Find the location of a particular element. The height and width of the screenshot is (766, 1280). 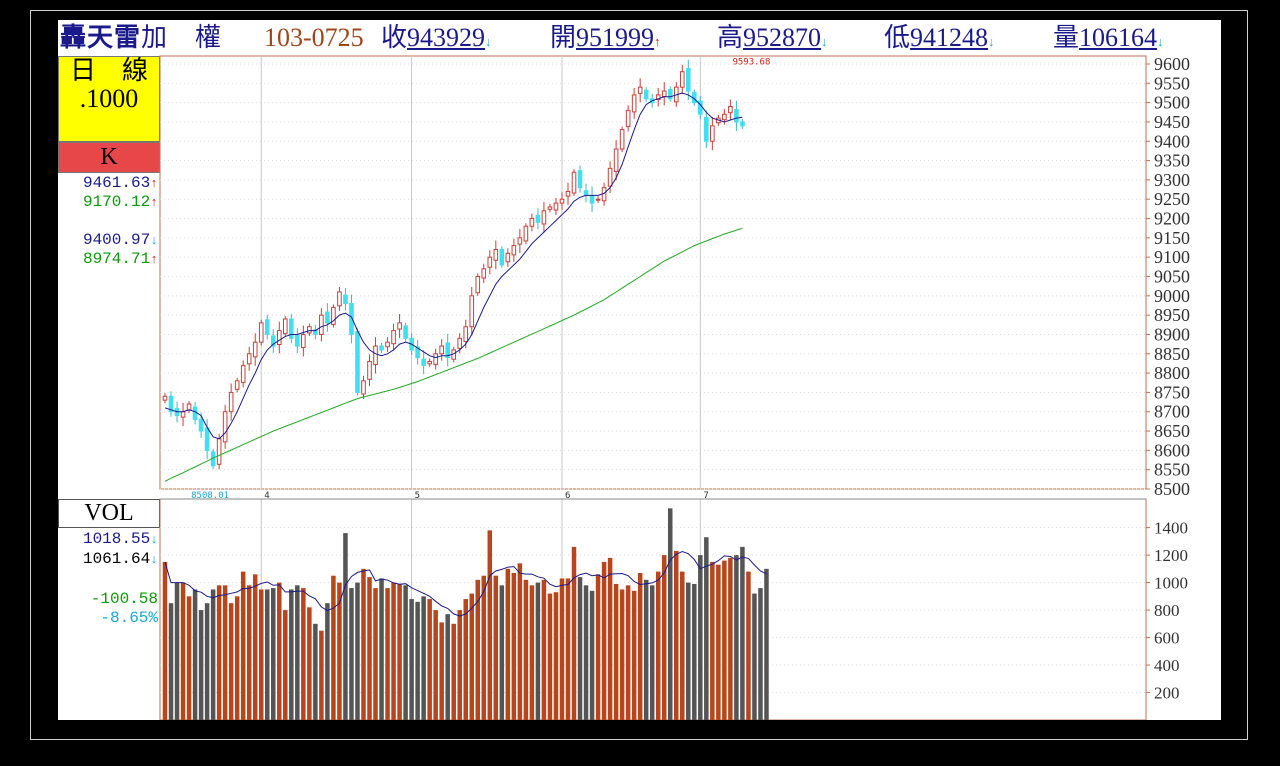

month-label: 7 is located at coordinates (705, 496).